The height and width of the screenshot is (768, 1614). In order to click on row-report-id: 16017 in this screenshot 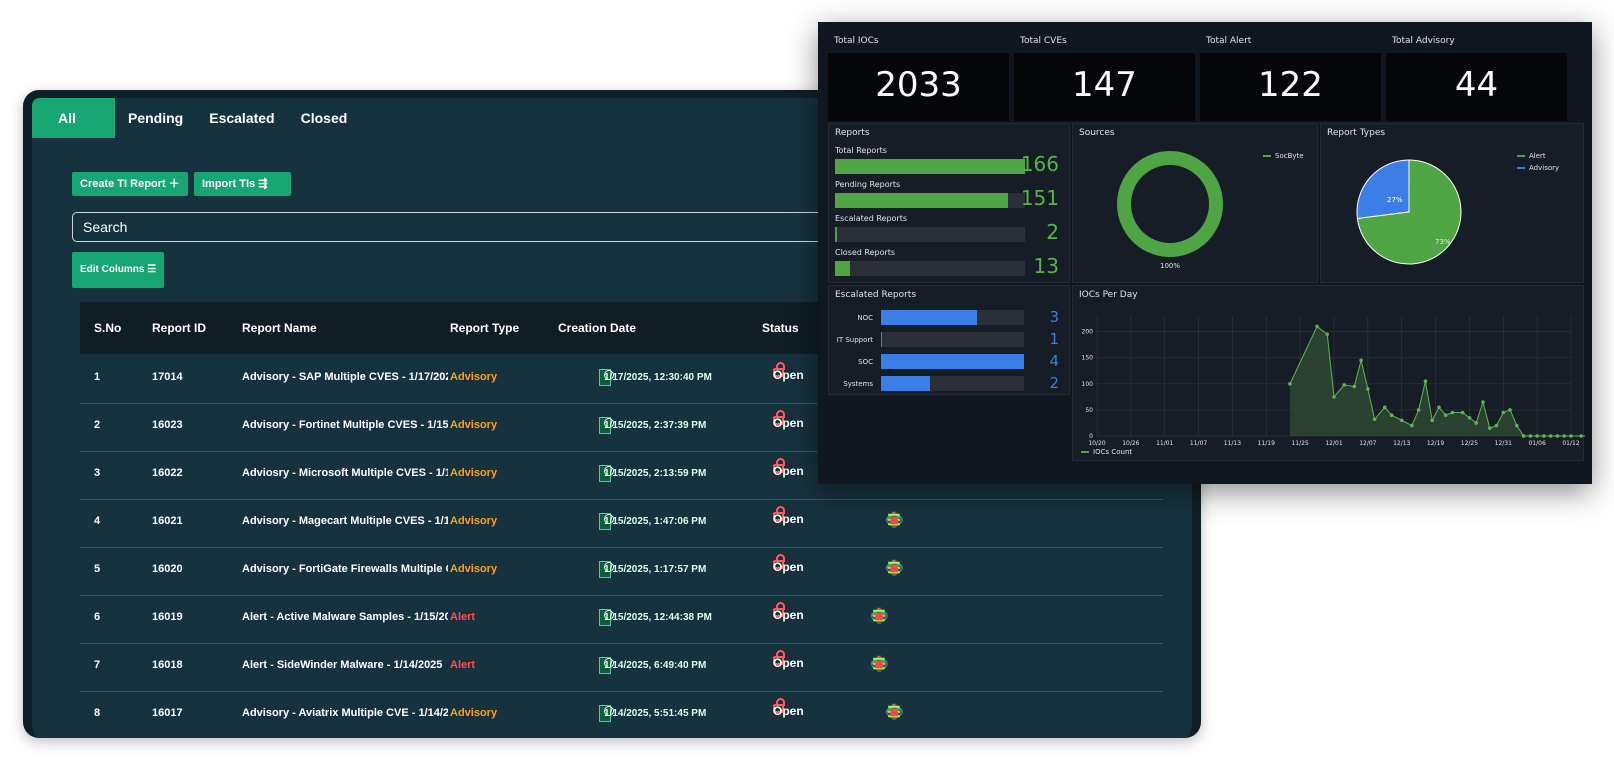, I will do `click(167, 713)`.